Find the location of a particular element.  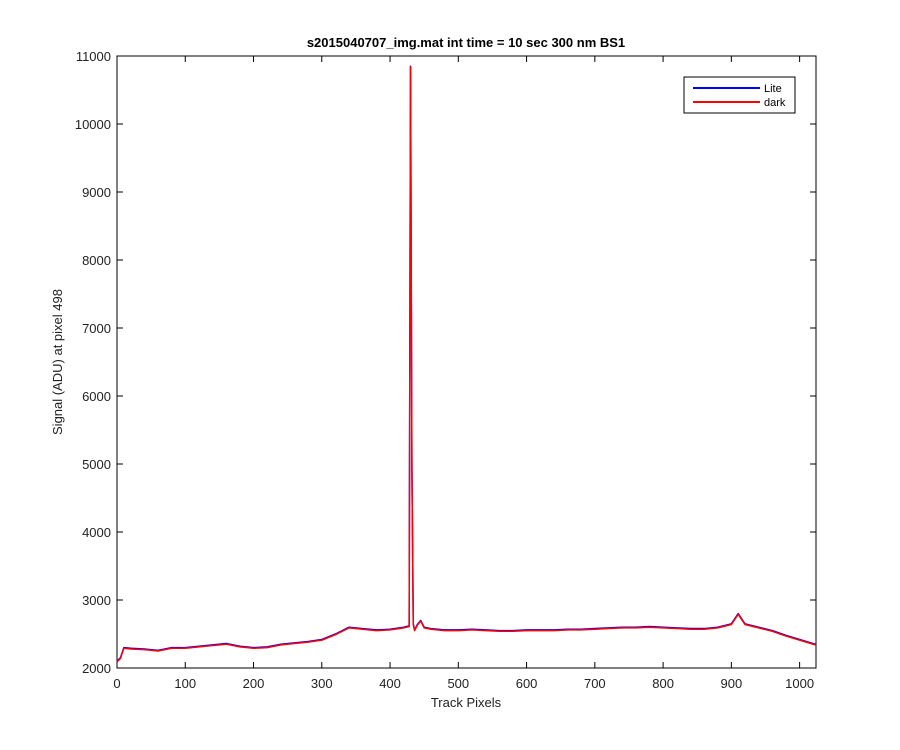

x-tick-label: 400 is located at coordinates (390, 683).